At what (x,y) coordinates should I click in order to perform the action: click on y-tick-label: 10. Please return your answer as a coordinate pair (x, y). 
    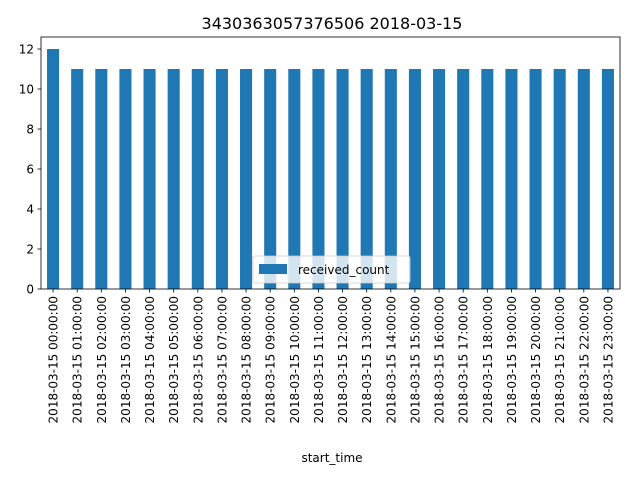
    Looking at the image, I should click on (26, 90).